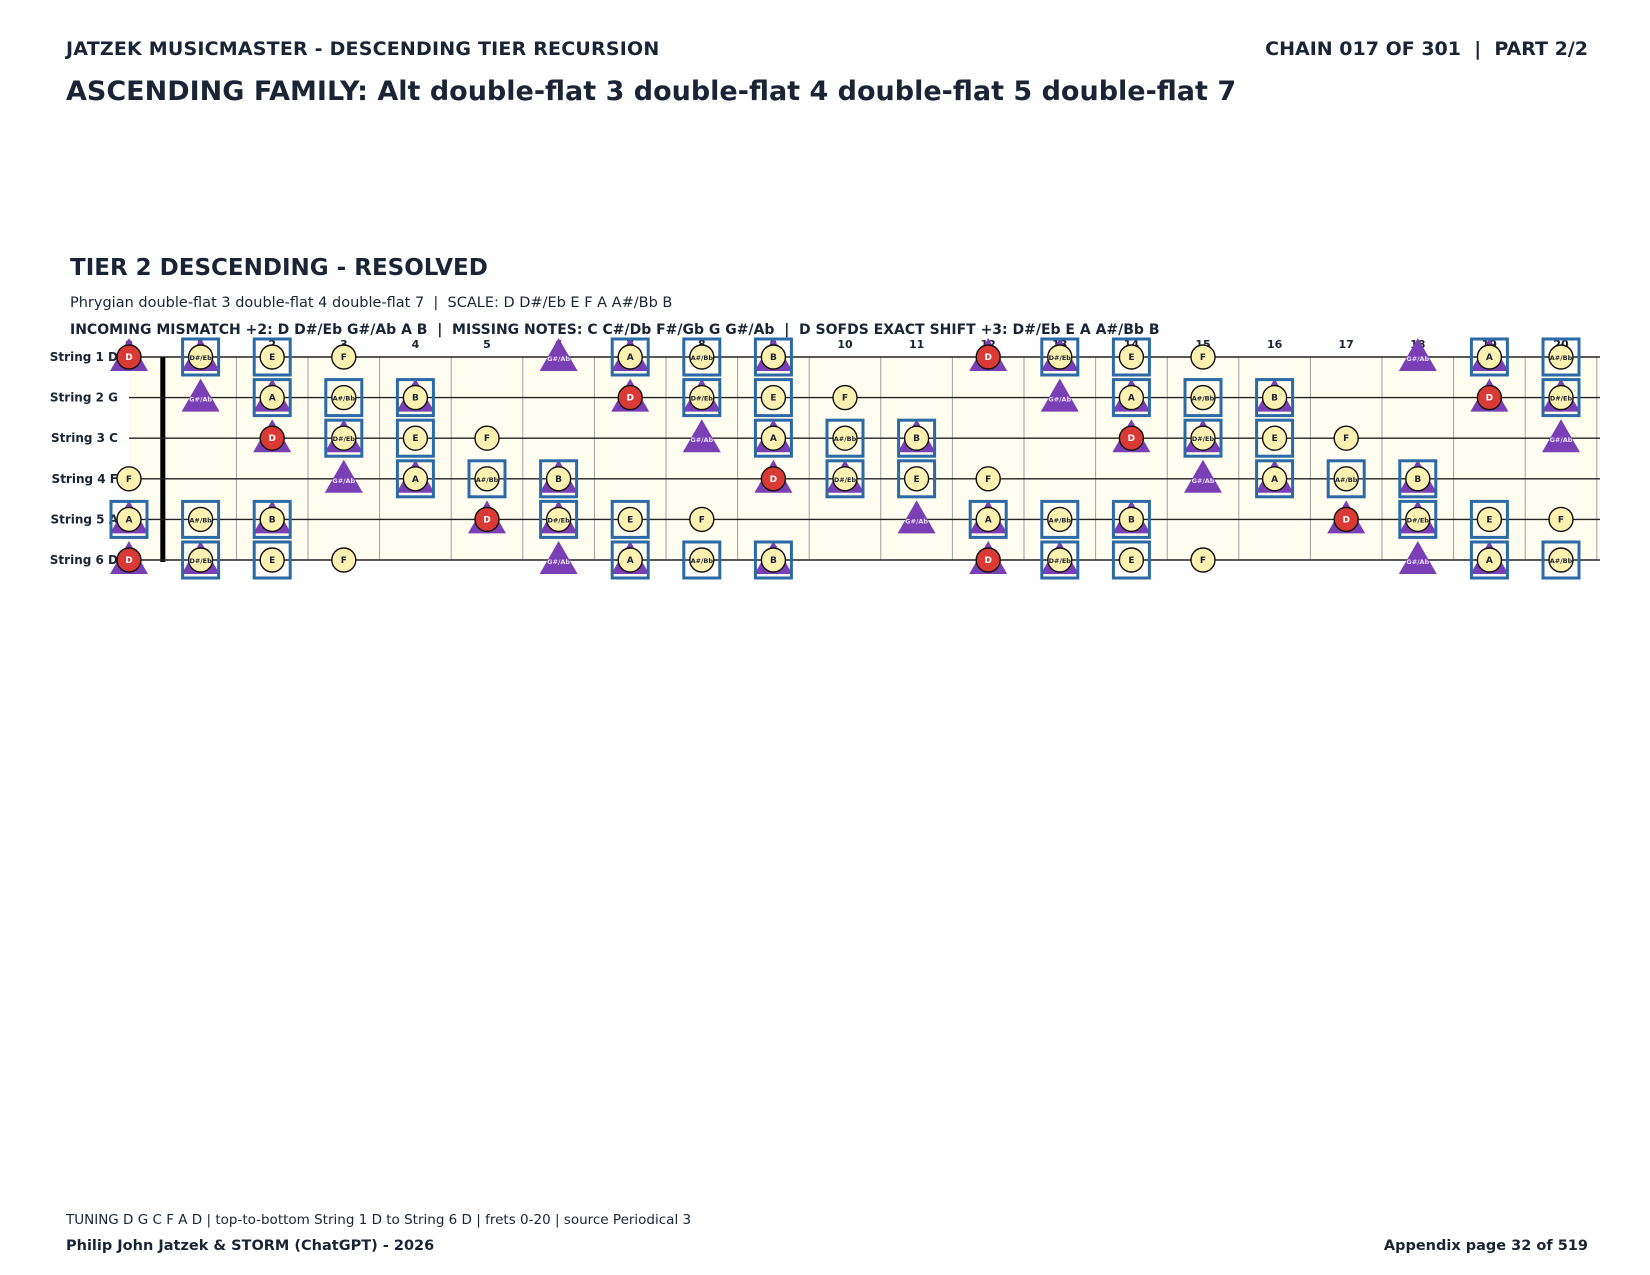 The width and height of the screenshot is (1650, 1275). I want to click on fret-number: 4, so click(416, 344).